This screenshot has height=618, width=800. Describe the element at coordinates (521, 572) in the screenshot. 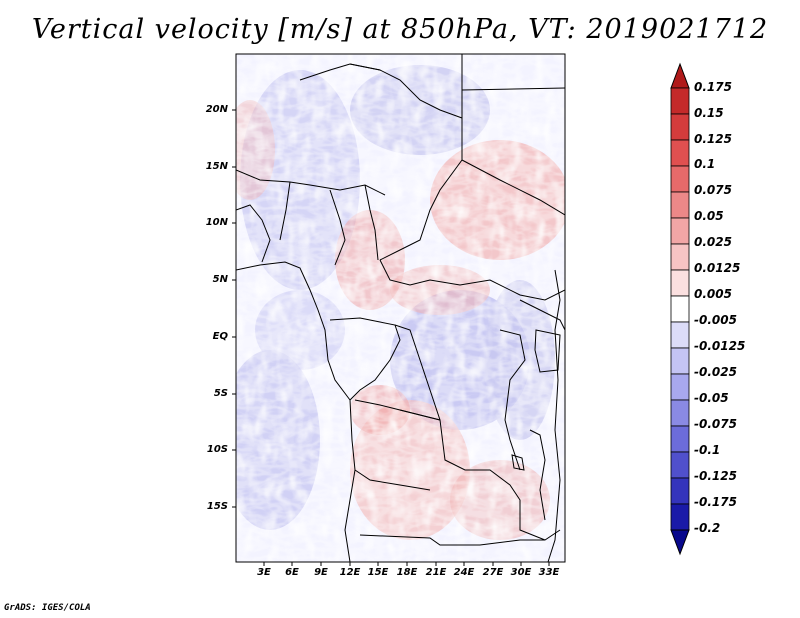

I see `lon-label-30e: 30E` at that location.